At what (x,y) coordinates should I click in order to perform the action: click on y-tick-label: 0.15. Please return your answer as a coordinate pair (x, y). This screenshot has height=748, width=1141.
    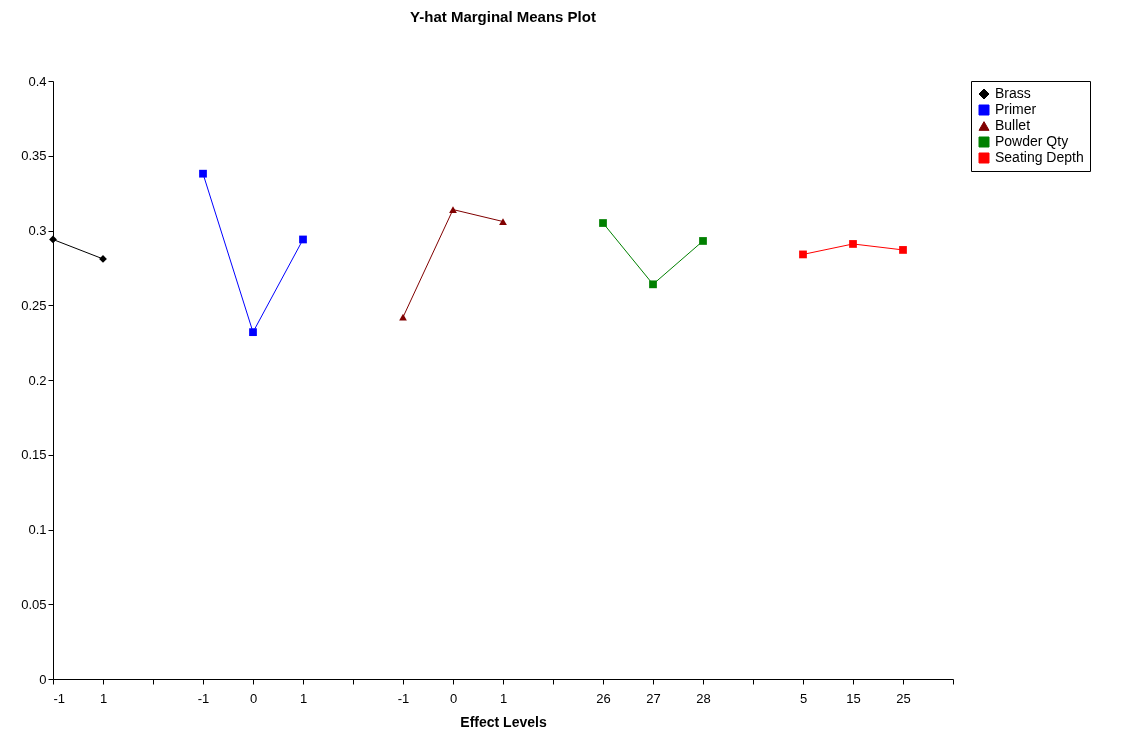
    Looking at the image, I should click on (34, 455).